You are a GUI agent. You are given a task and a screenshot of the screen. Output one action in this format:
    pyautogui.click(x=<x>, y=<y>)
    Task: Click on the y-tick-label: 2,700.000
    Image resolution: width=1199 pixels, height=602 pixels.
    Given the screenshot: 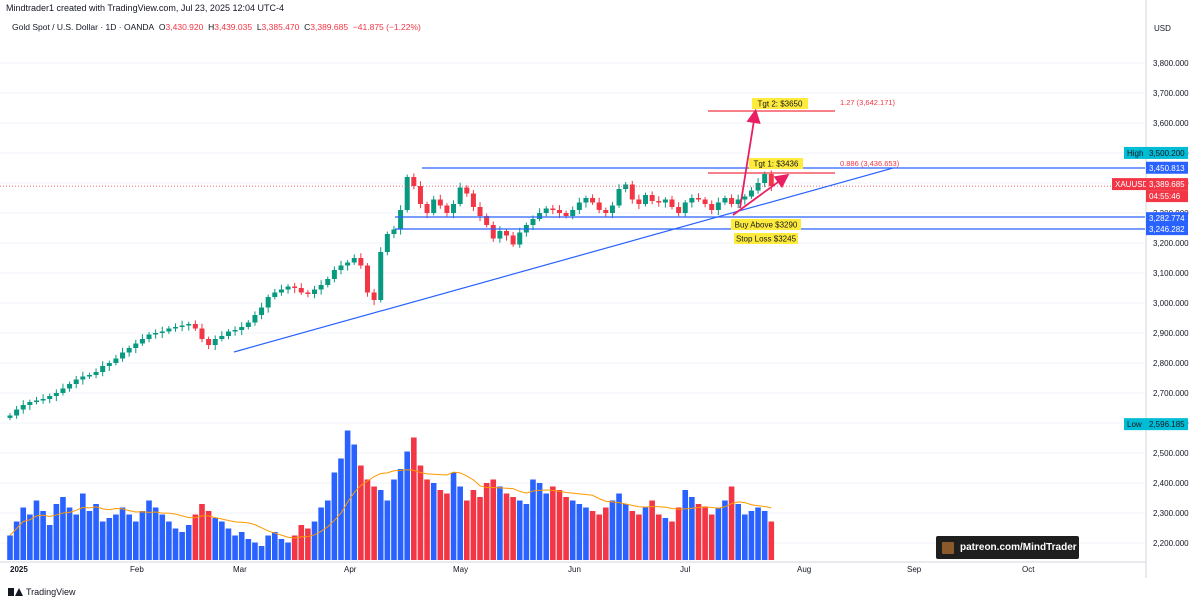 What is the action you would take?
    pyautogui.click(x=1171, y=393)
    